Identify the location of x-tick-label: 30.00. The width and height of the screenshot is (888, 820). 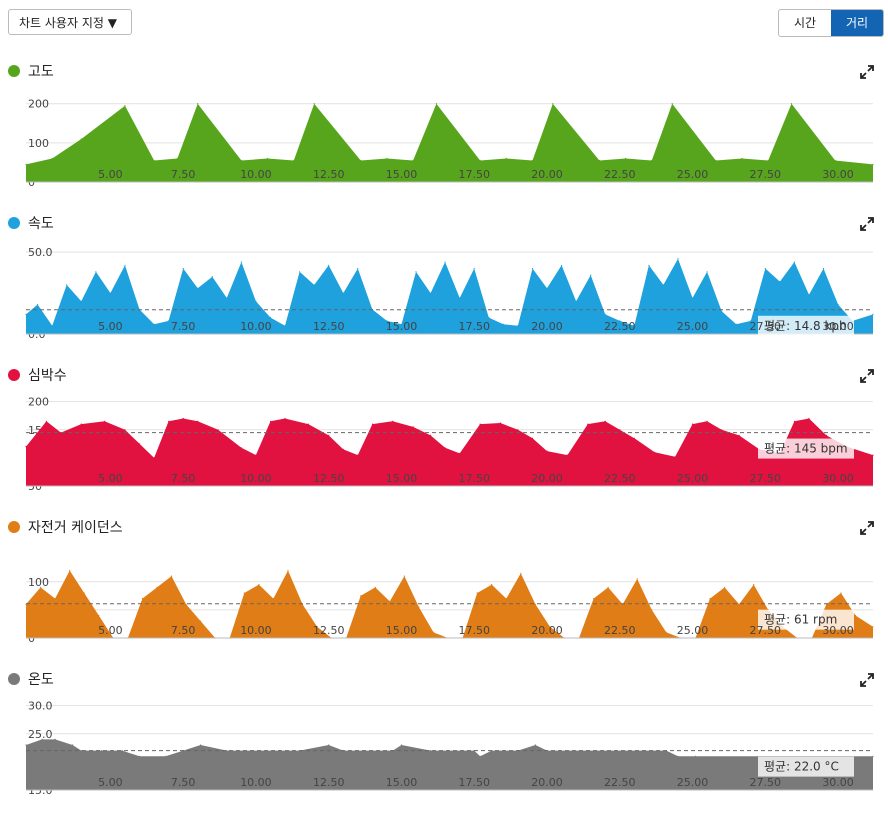
(838, 782).